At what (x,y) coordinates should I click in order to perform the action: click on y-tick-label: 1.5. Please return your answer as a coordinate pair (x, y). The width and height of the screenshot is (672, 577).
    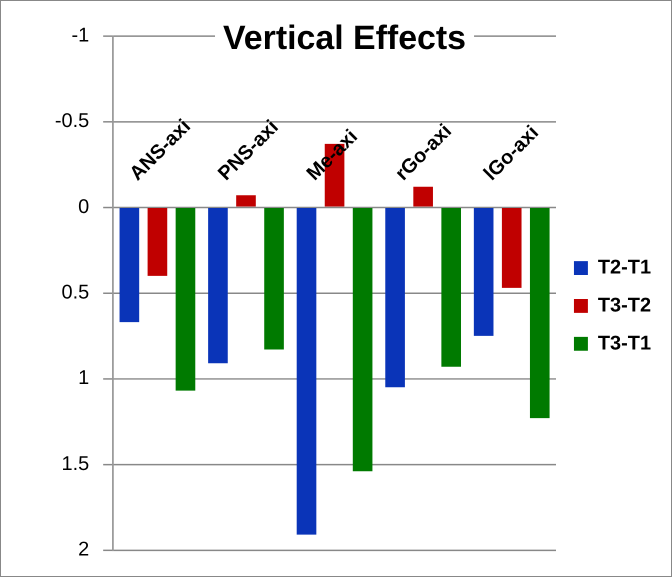
    Looking at the image, I should click on (75, 463).